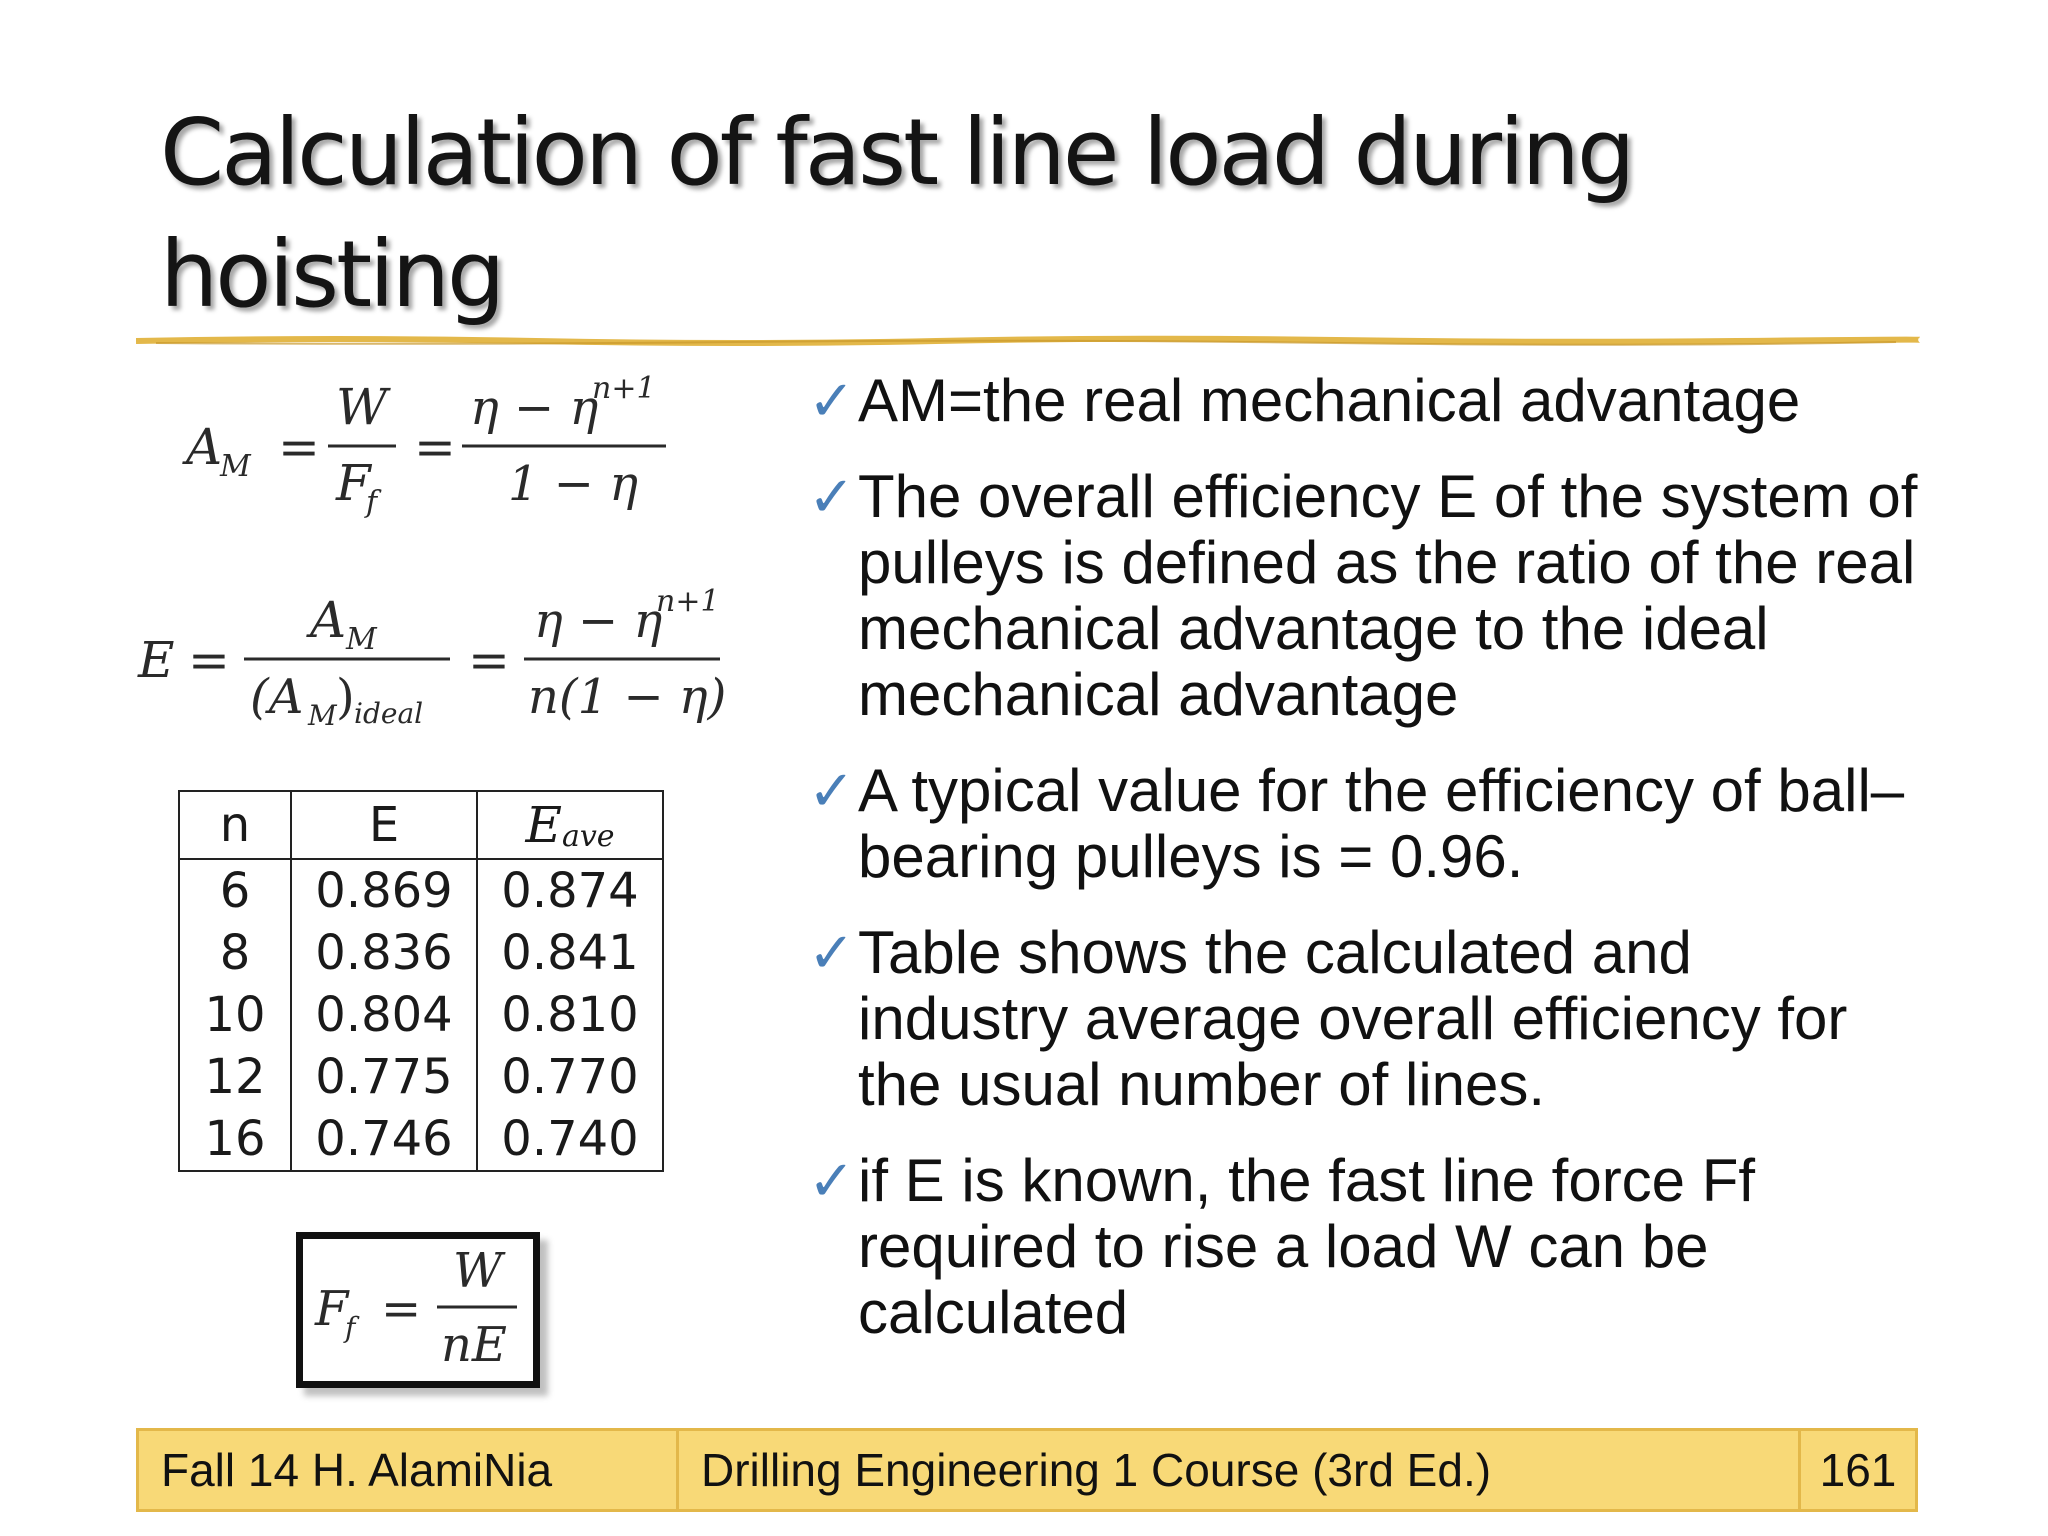 This screenshot has height=1536, width=2048. I want to click on table-header-row: n E Eave, so click(421, 825).